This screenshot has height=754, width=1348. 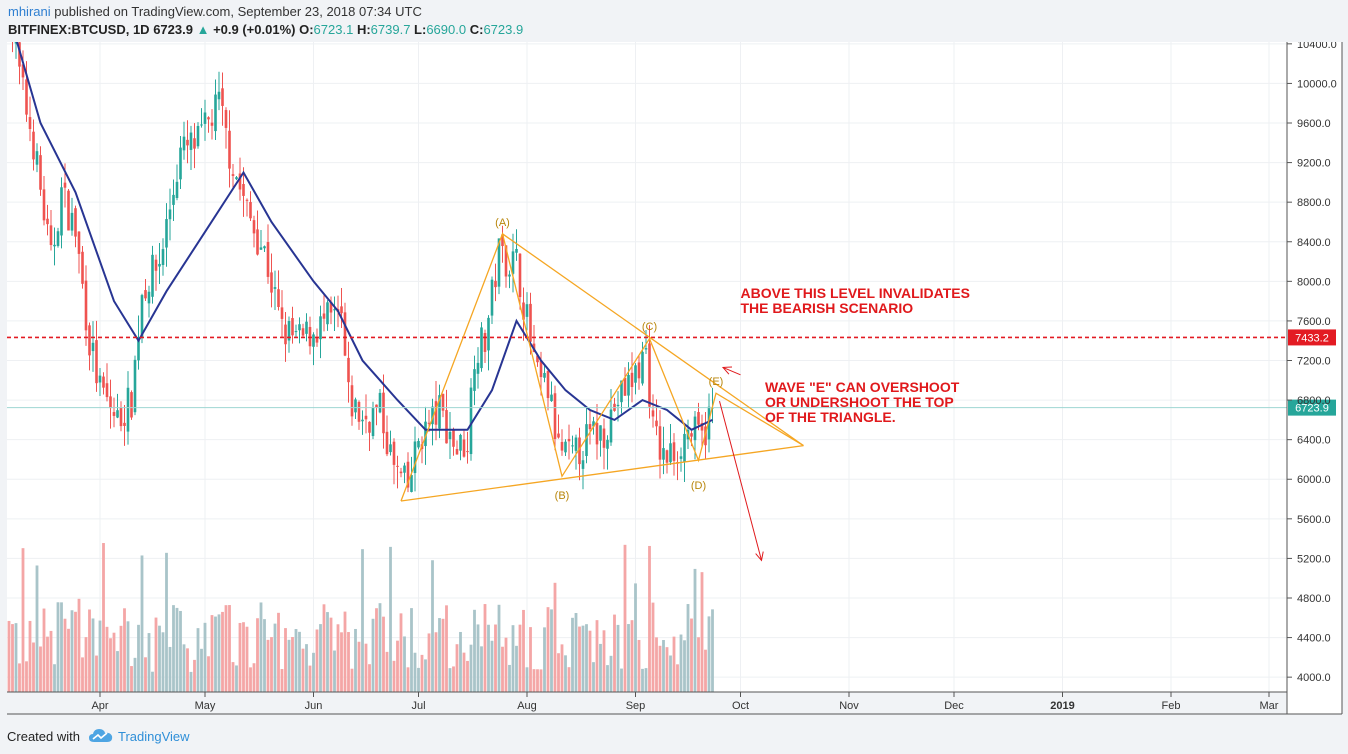 I want to click on x-tick-label: Feb, so click(x=1171, y=706).